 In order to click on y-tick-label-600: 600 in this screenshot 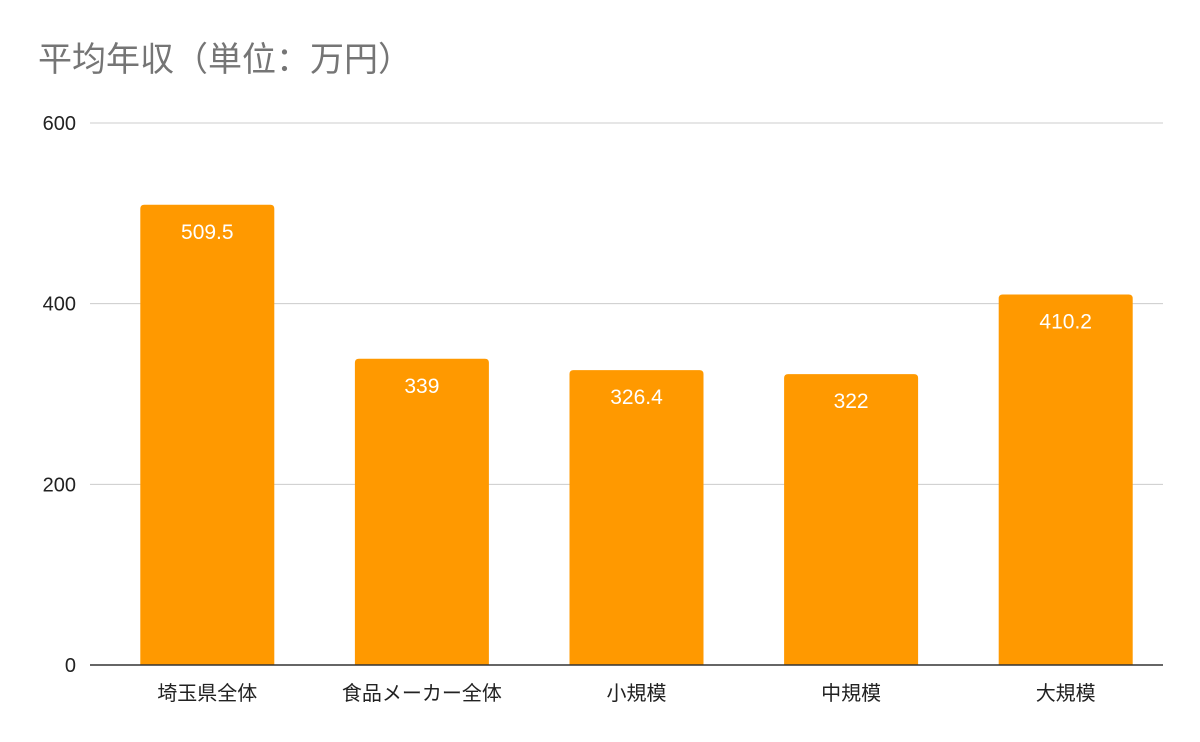, I will do `click(59, 124)`.